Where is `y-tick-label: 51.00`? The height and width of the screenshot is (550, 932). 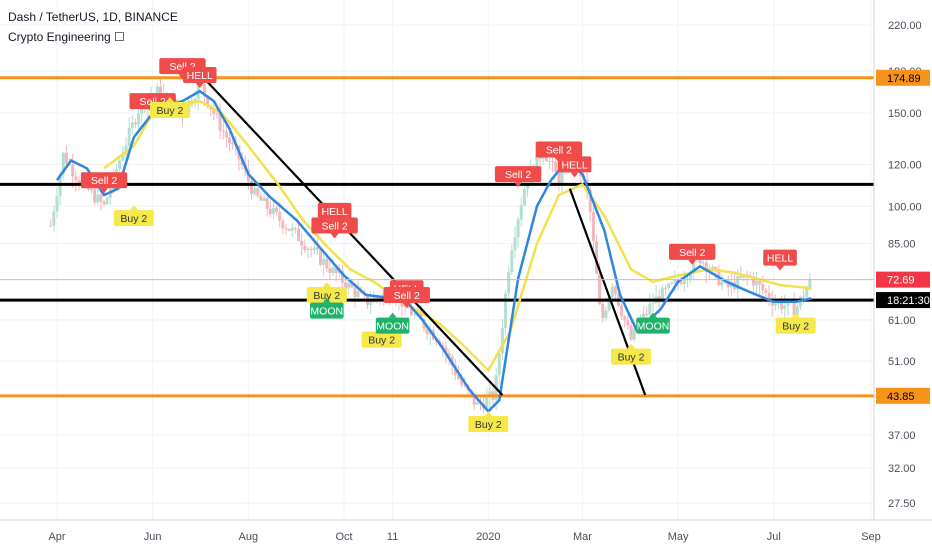 y-tick-label: 51.00 is located at coordinates (902, 362).